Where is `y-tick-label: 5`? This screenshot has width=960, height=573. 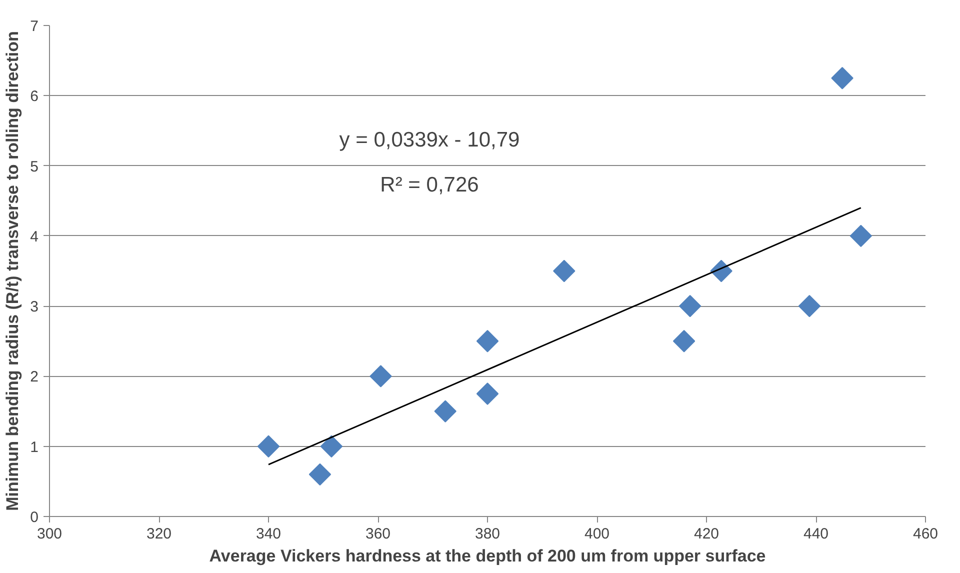
y-tick-label: 5 is located at coordinates (34, 167).